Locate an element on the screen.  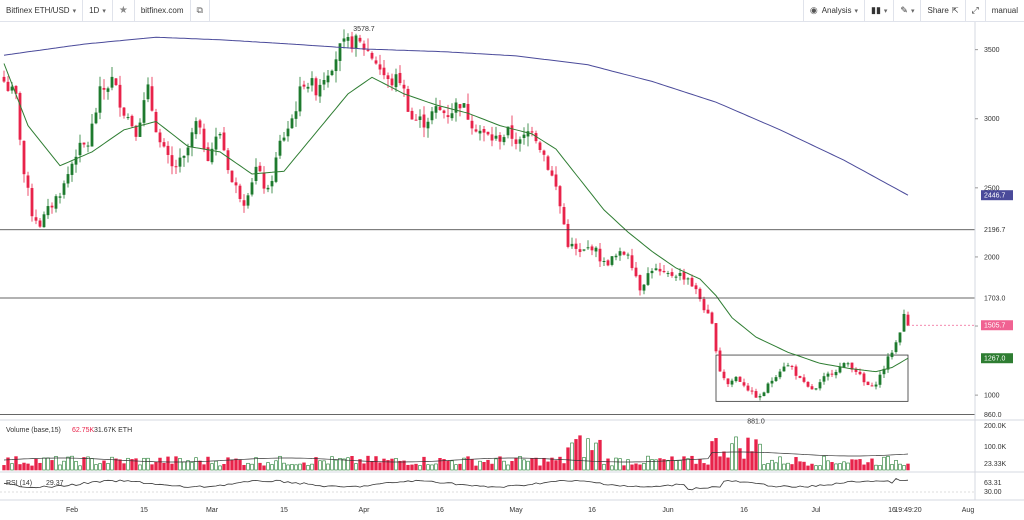
x-tick-label: Aug is located at coordinates (968, 510).